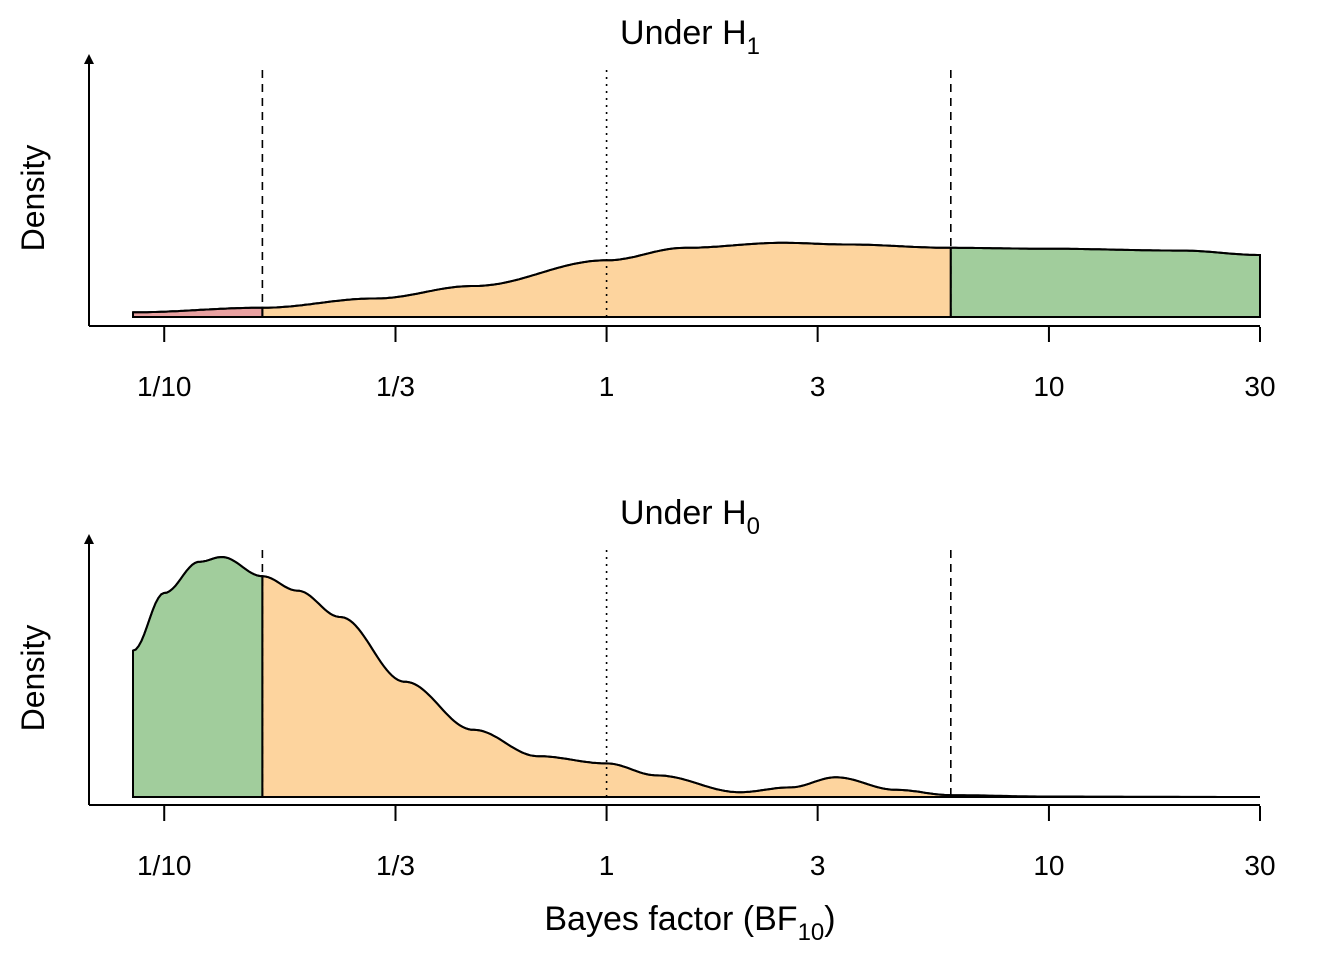  What do you see at coordinates (690, 37) in the screenshot?
I see `panel-title: Under H1` at bounding box center [690, 37].